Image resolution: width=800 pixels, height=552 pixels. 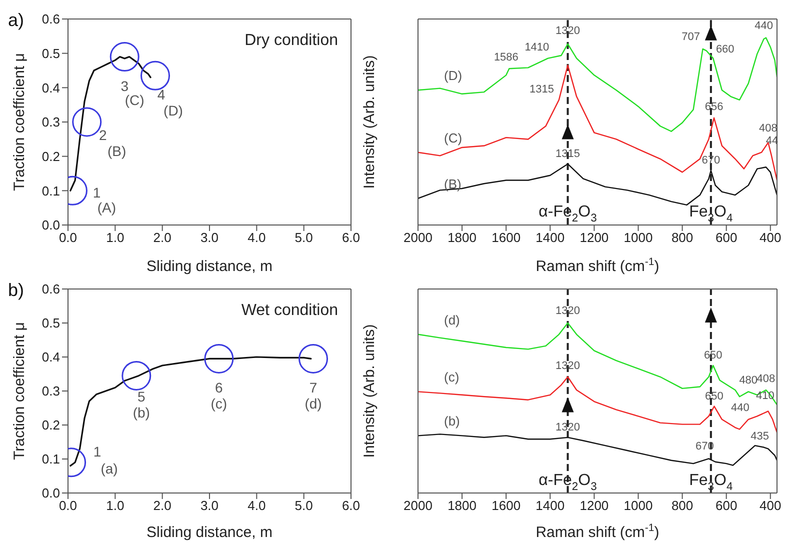 What do you see at coordinates (117, 150) in the screenshot?
I see `annotation: (B)` at bounding box center [117, 150].